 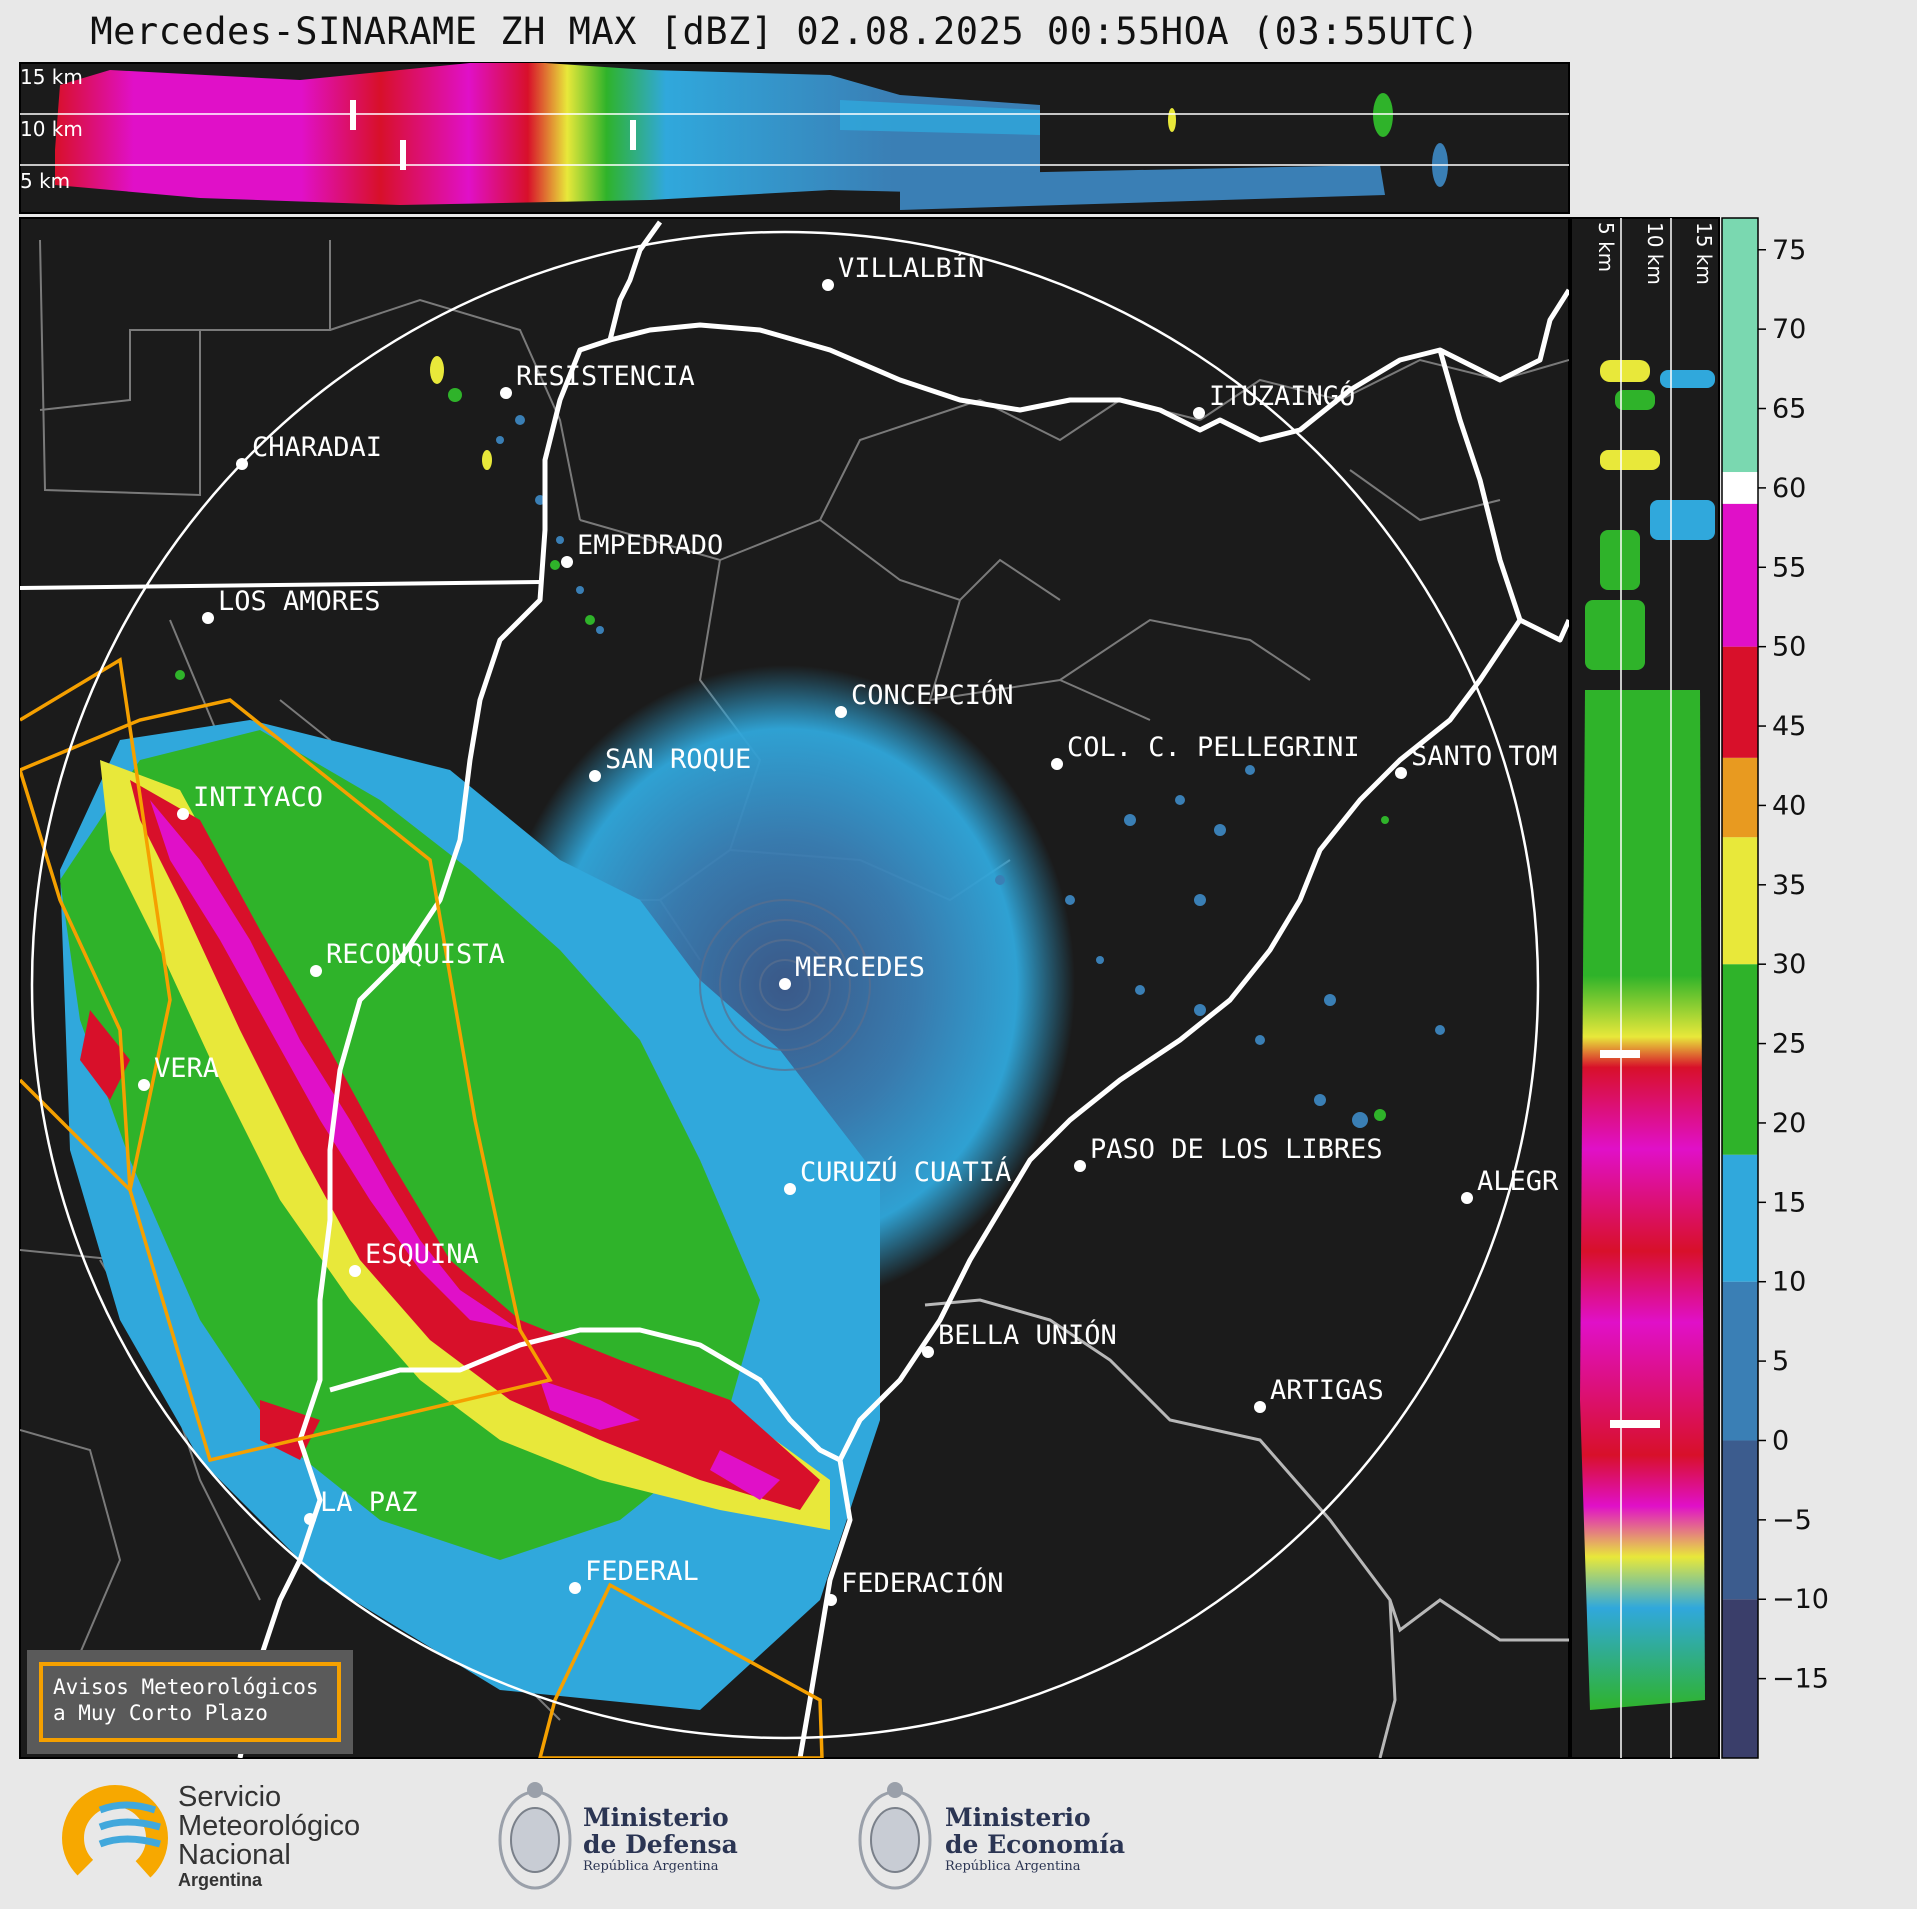 What do you see at coordinates (1018, 1817) in the screenshot?
I see `economia-line-1: Ministerio` at bounding box center [1018, 1817].